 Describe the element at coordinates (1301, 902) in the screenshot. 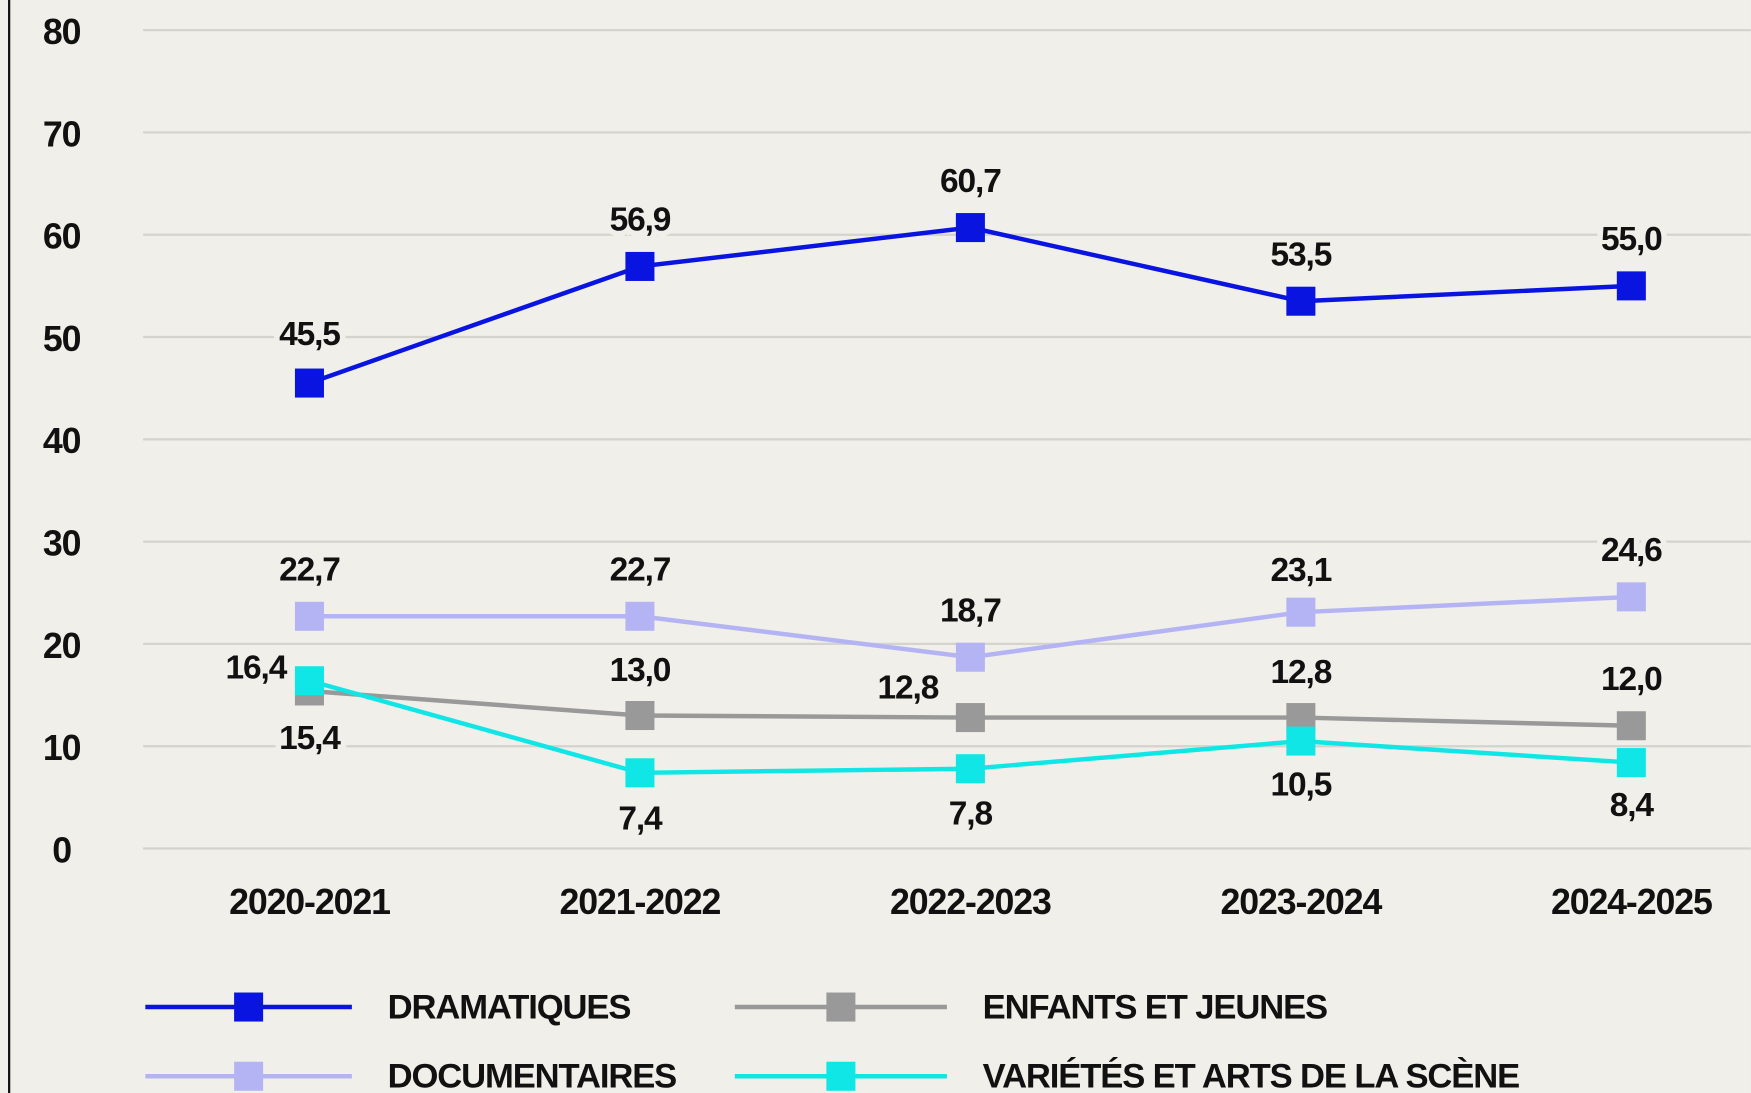

I see `x-tick-label: 2023-2024` at that location.